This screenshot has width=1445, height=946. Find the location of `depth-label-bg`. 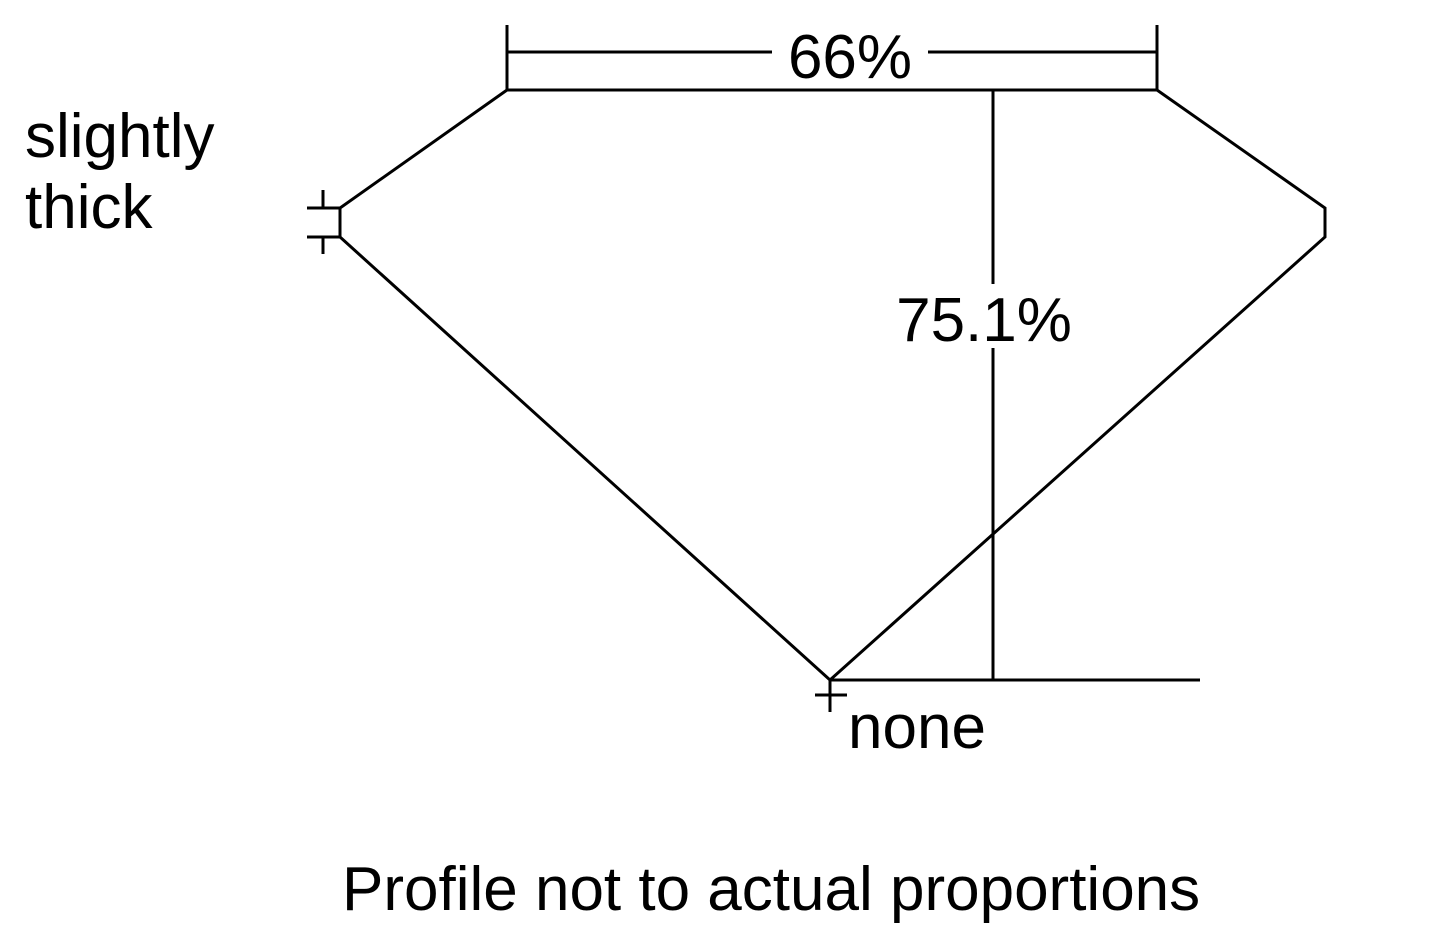

depth-label-bg is located at coordinates (983, 316).